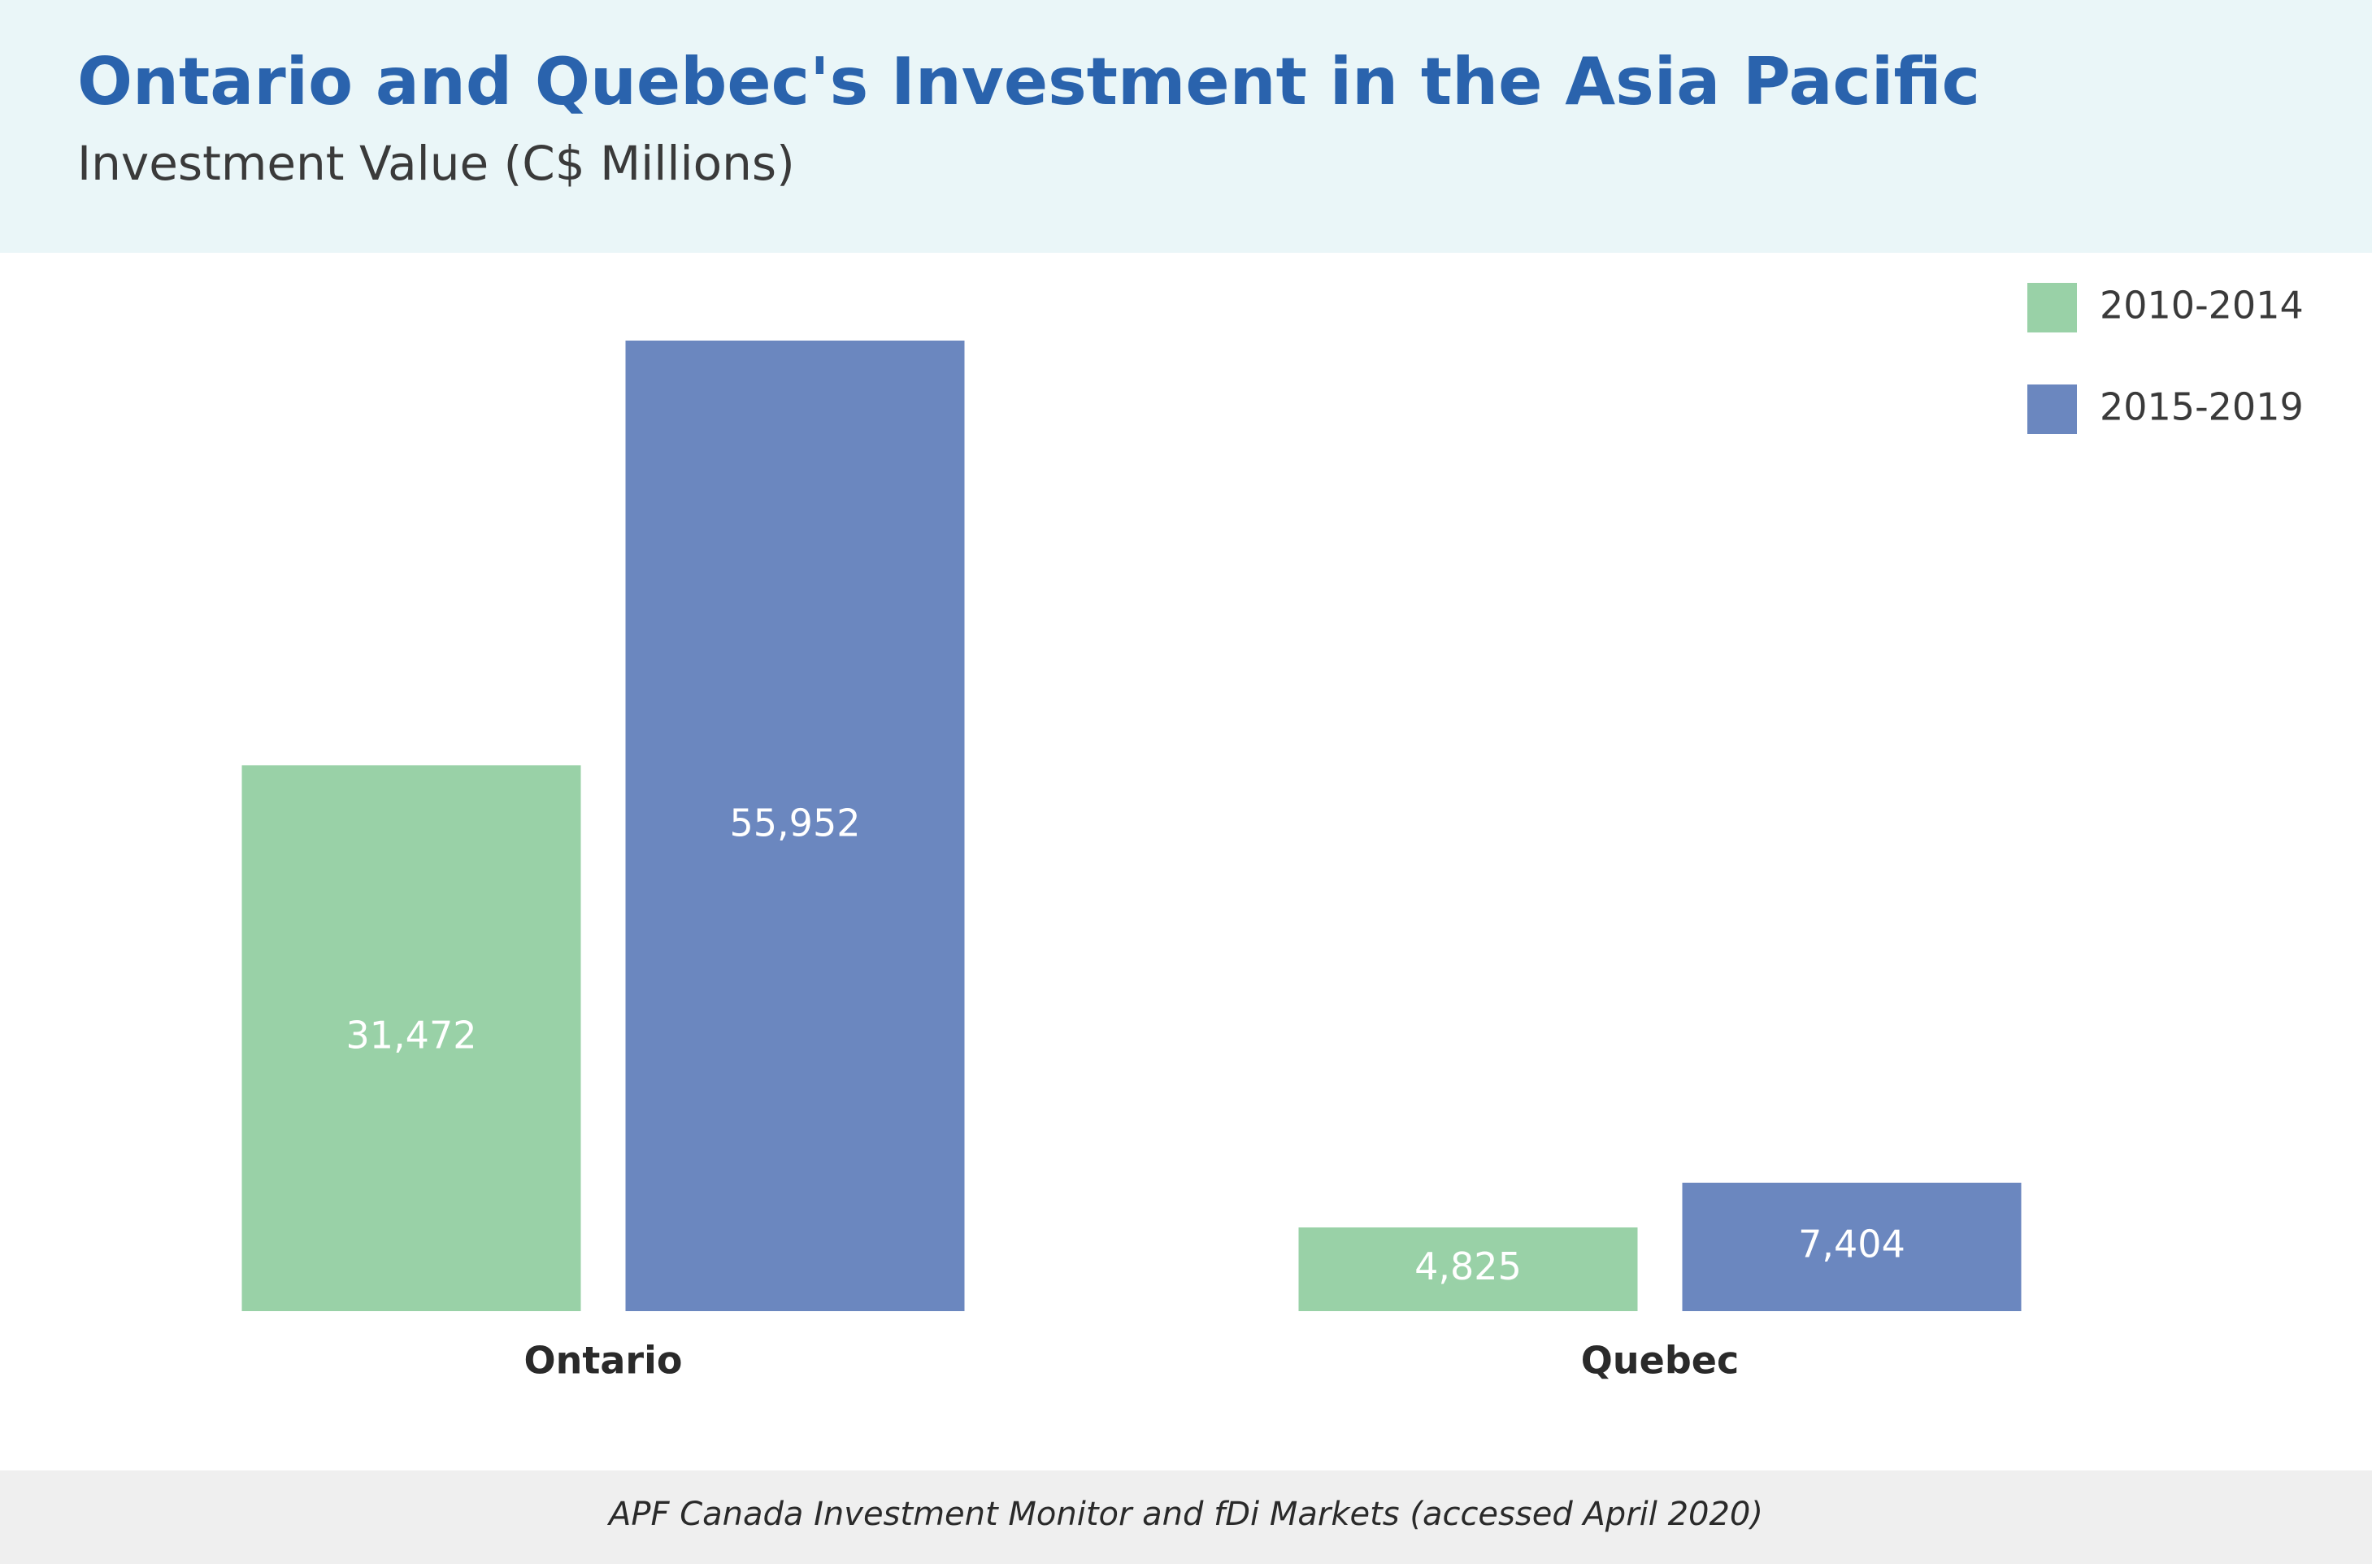 The width and height of the screenshot is (2372, 1568). What do you see at coordinates (2202, 306) in the screenshot?
I see `legend-label: 2010-2014` at bounding box center [2202, 306].